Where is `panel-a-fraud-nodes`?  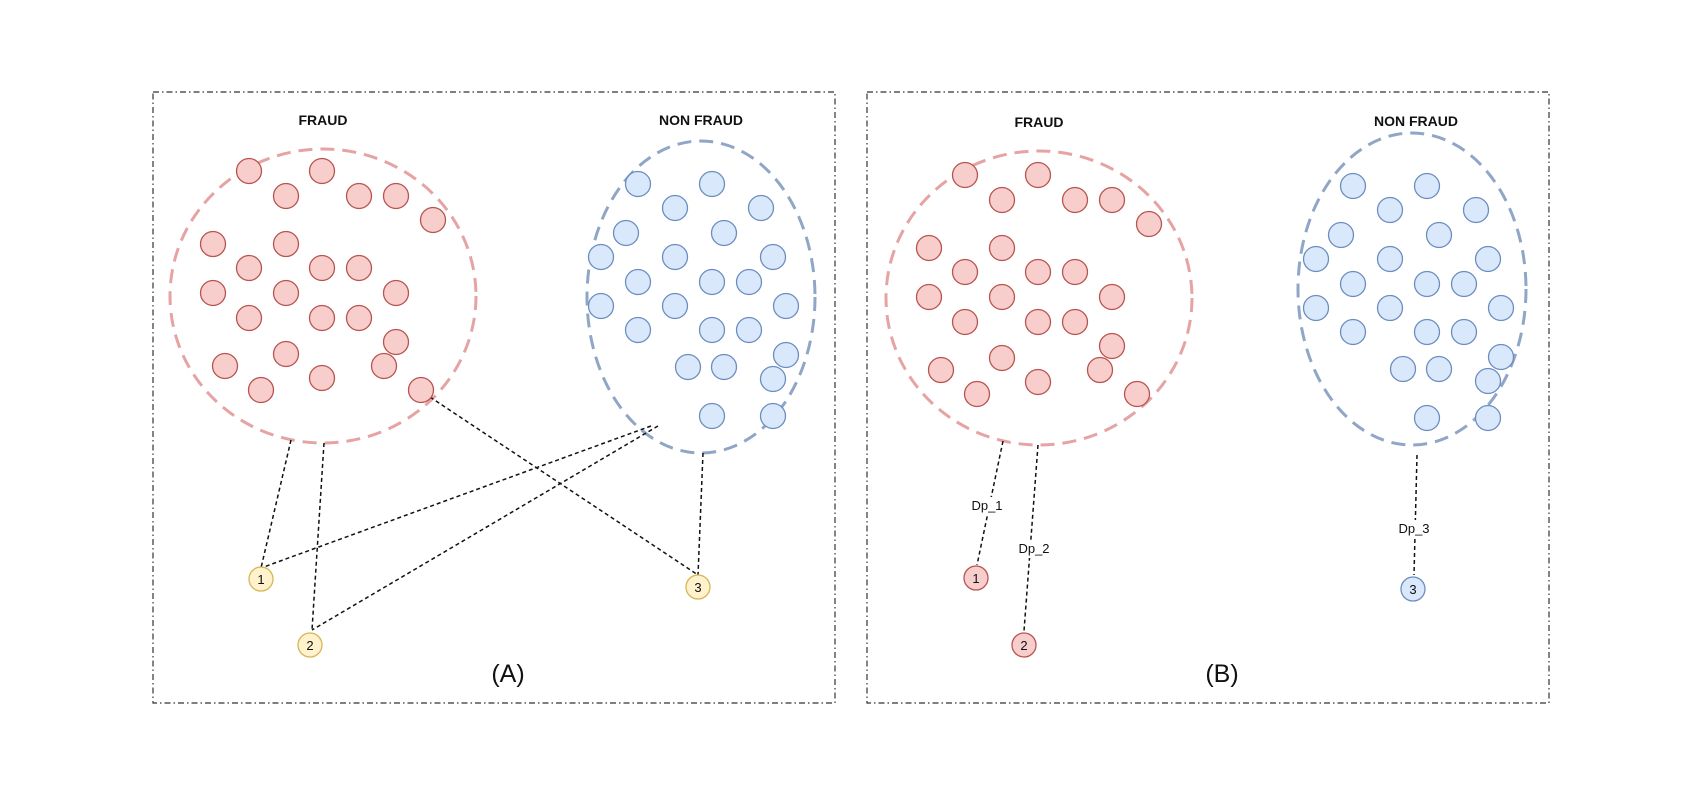
panel-a-fraud-nodes is located at coordinates (323, 280).